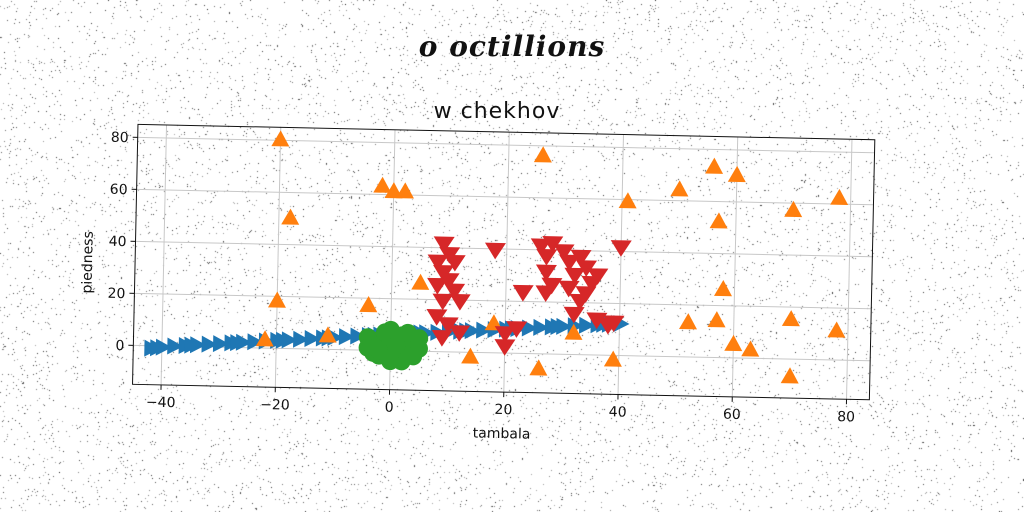 The height and width of the screenshot is (512, 1024). I want to click on y-axis-label: piedness, so click(87, 262).